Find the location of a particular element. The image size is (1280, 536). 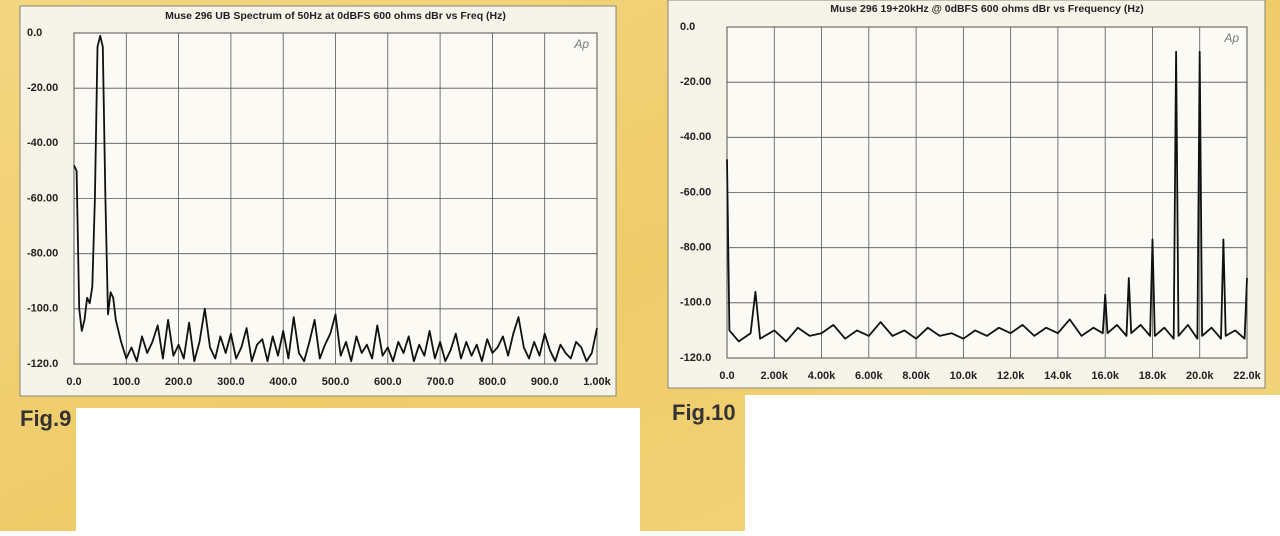

x-tick-label: 18.0k is located at coordinates (1153, 376).